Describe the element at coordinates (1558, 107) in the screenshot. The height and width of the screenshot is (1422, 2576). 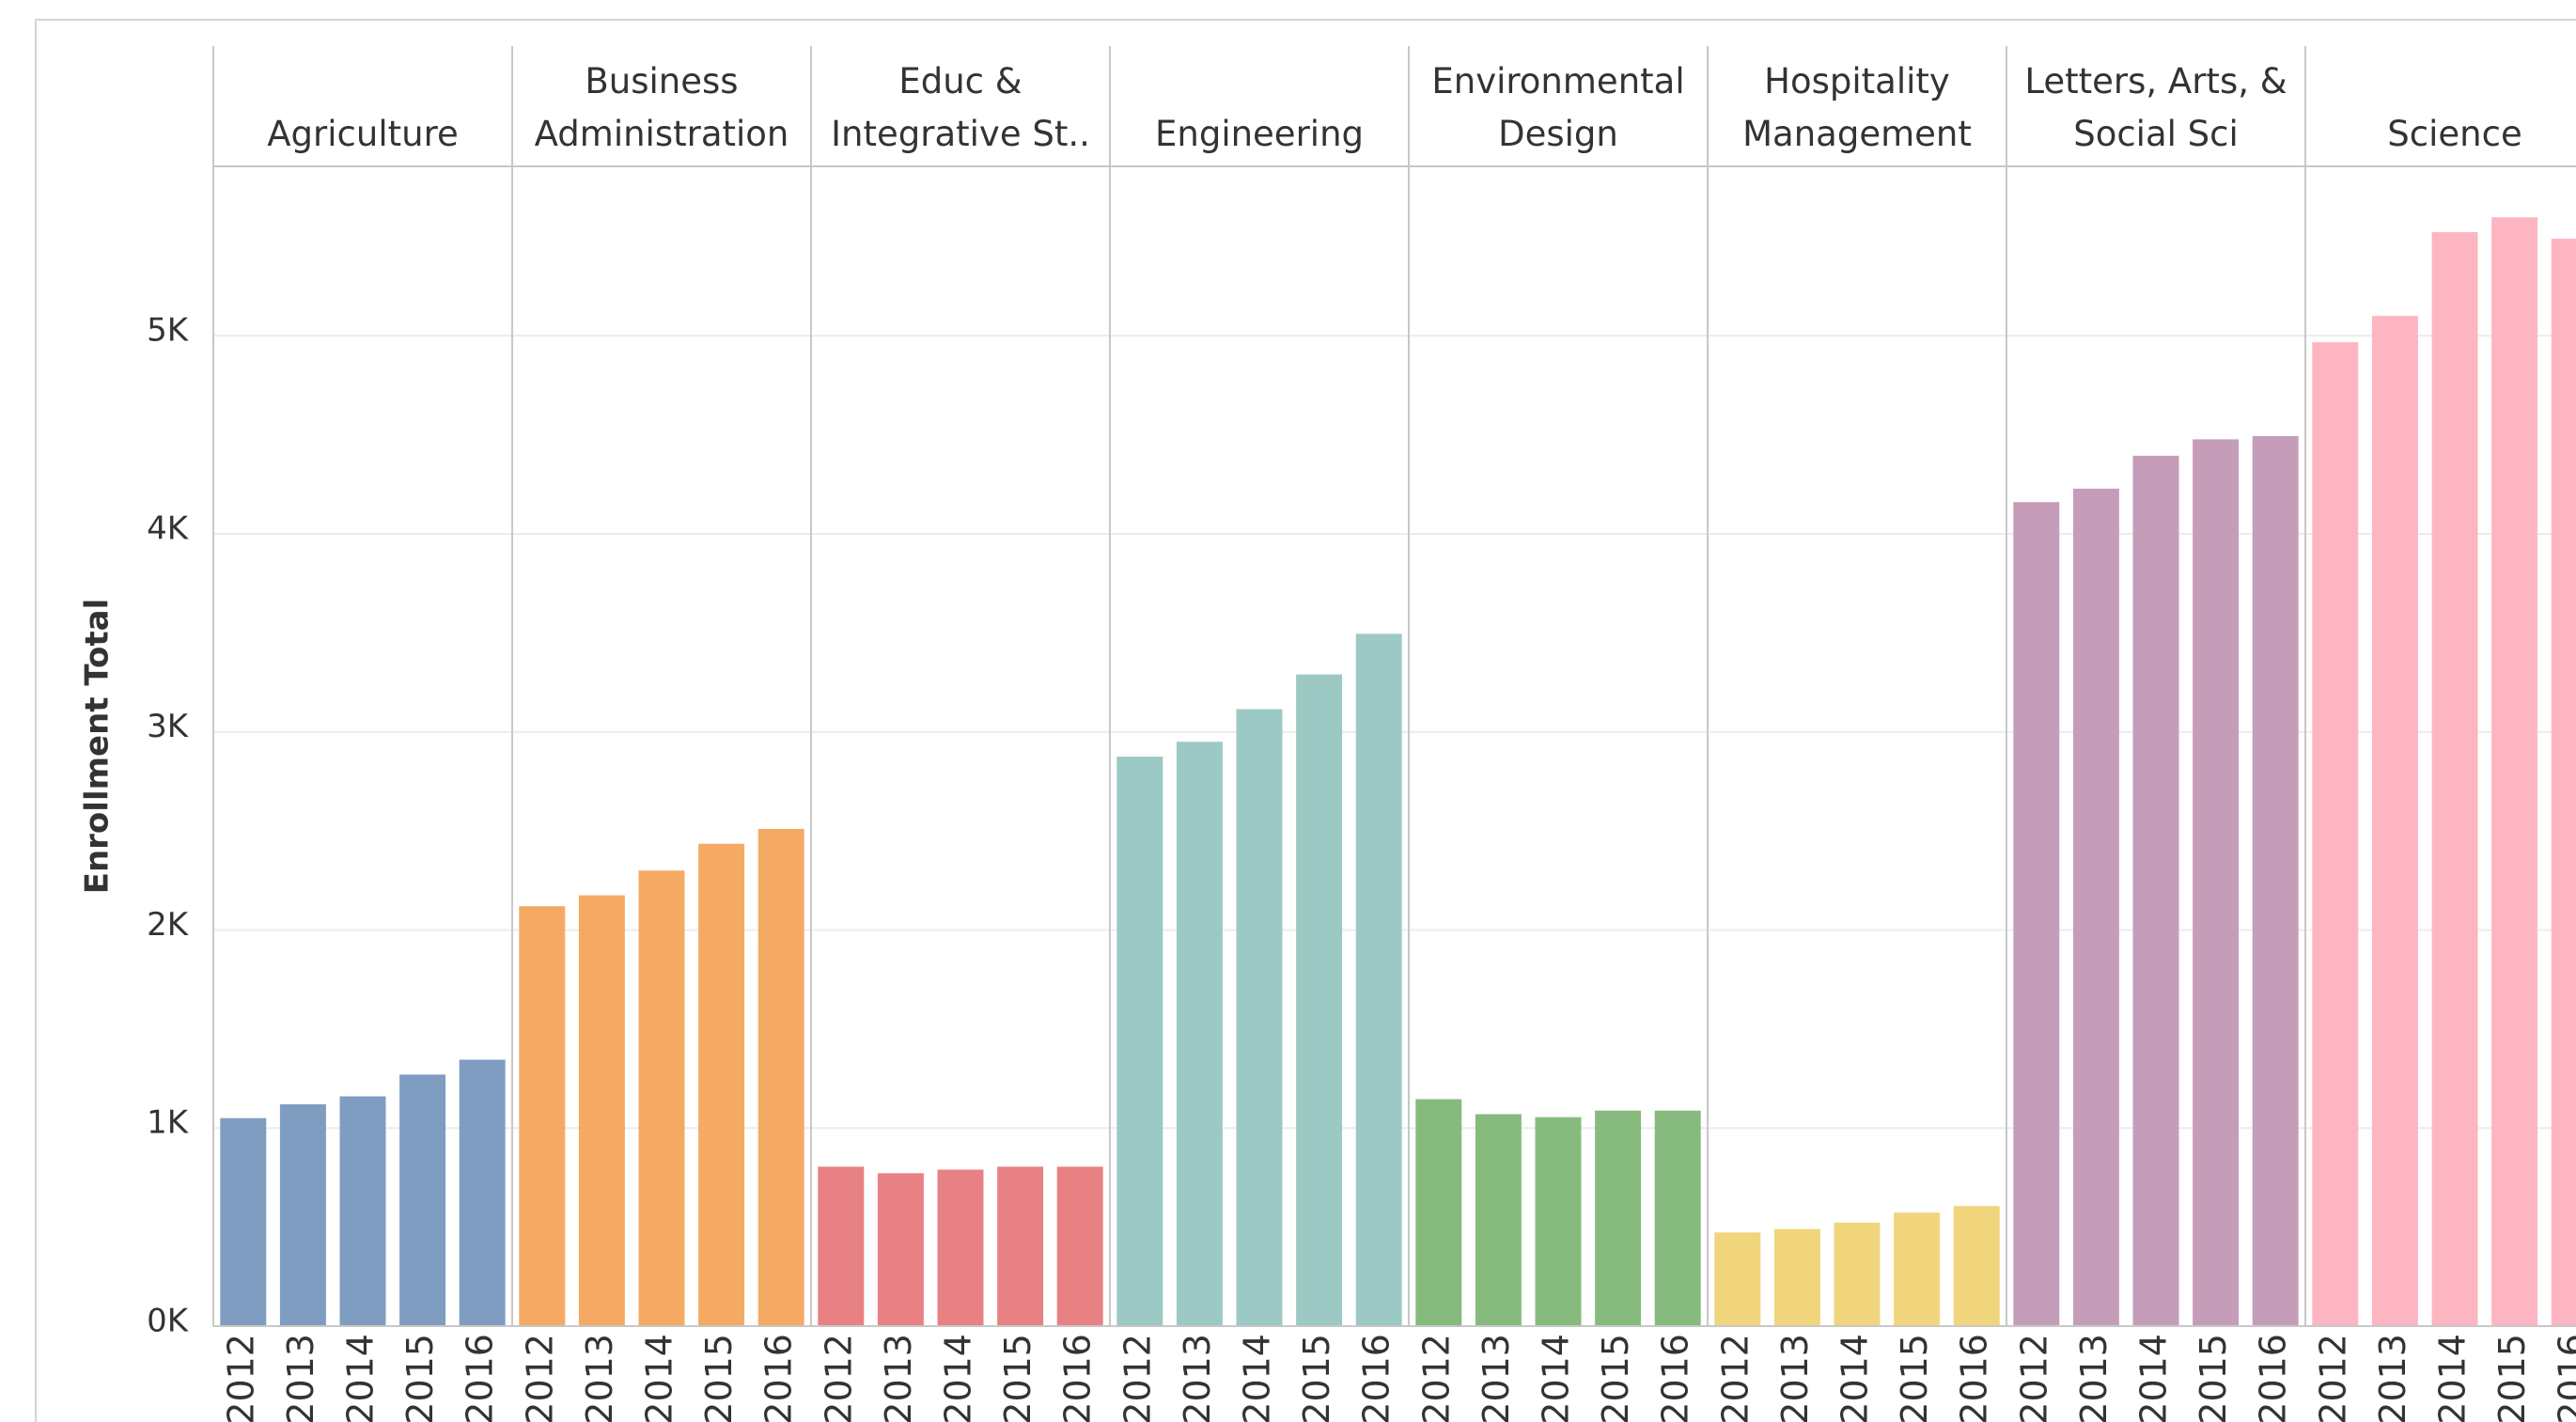
I see `panel-header: Environmental Design` at that location.